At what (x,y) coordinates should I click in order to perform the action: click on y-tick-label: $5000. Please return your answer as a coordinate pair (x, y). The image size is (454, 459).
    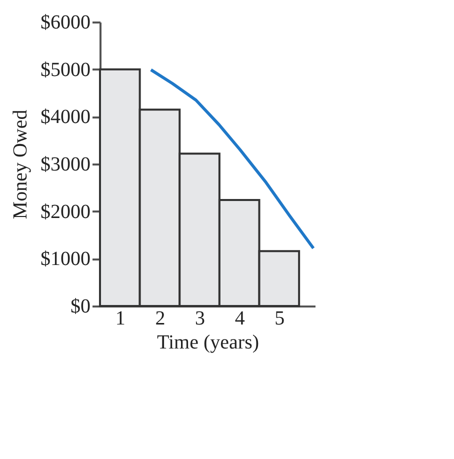
    Looking at the image, I should click on (65, 69).